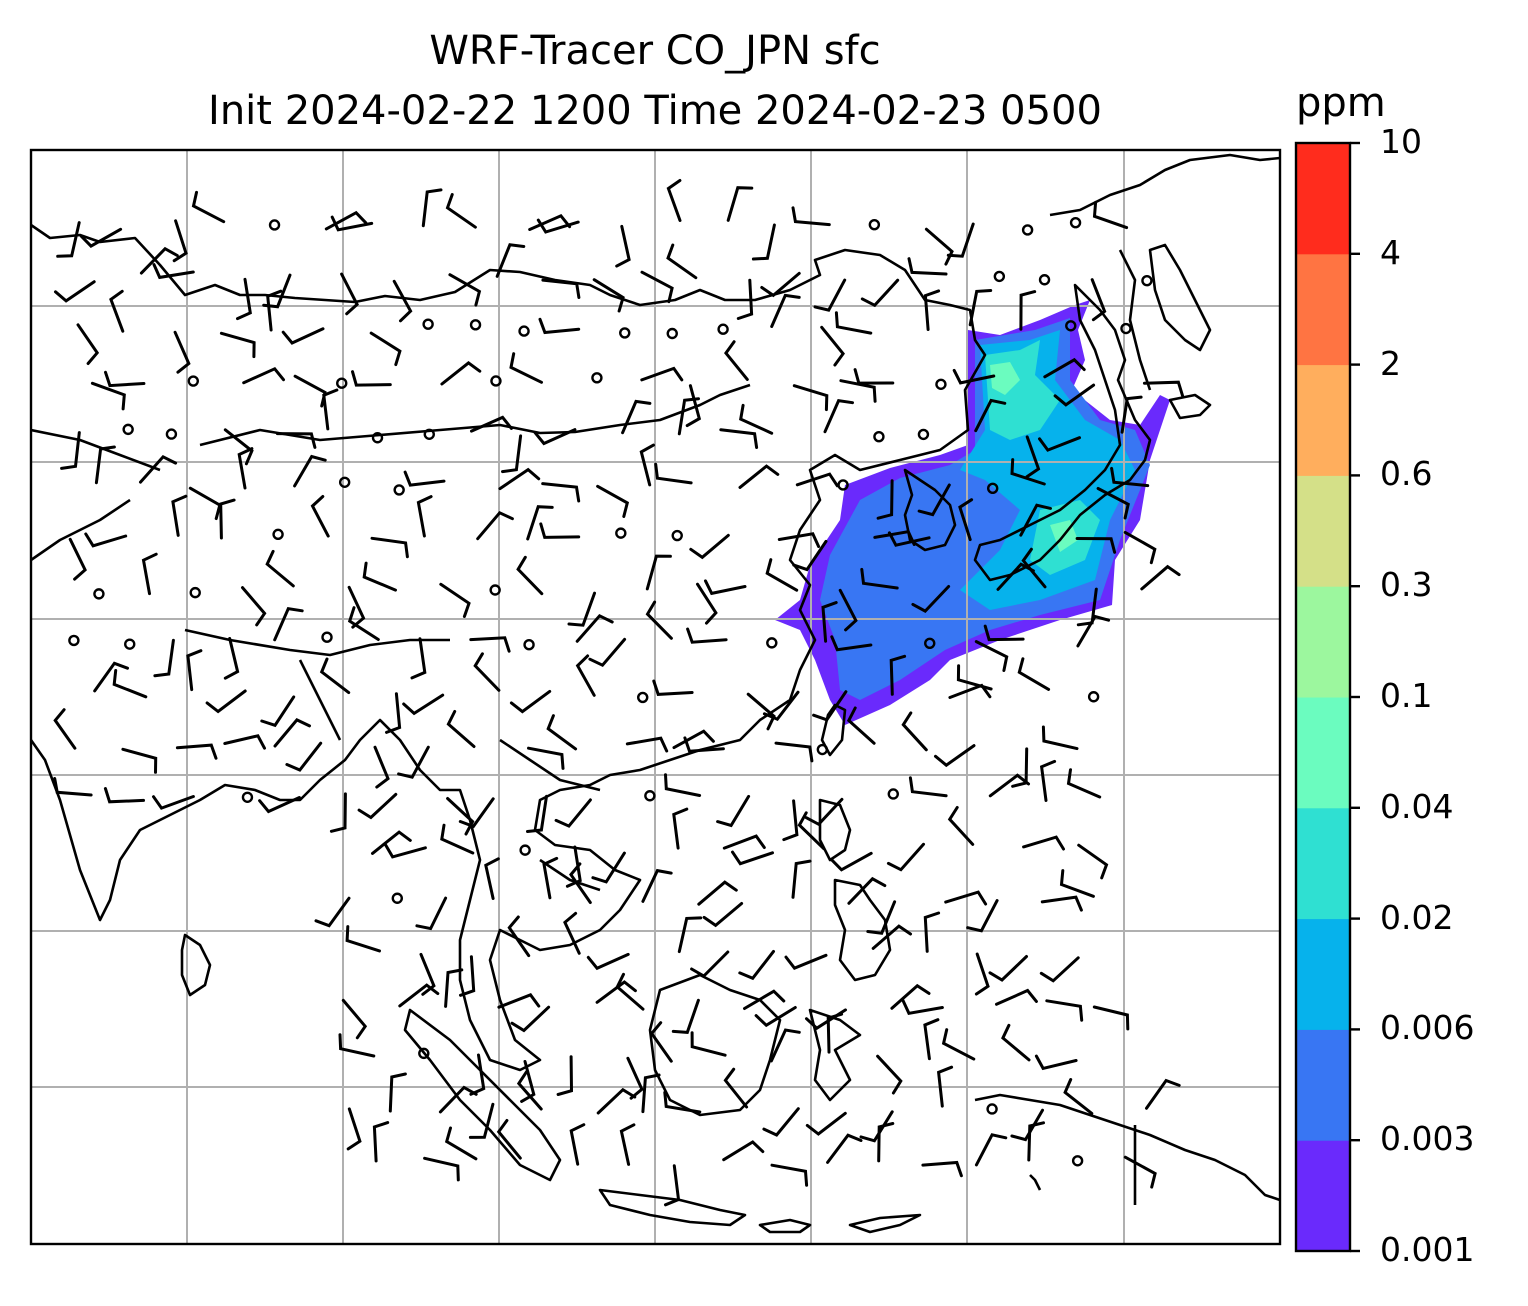  What do you see at coordinates (1341, 103) in the screenshot?
I see `colorbar-units-label: ppm` at bounding box center [1341, 103].